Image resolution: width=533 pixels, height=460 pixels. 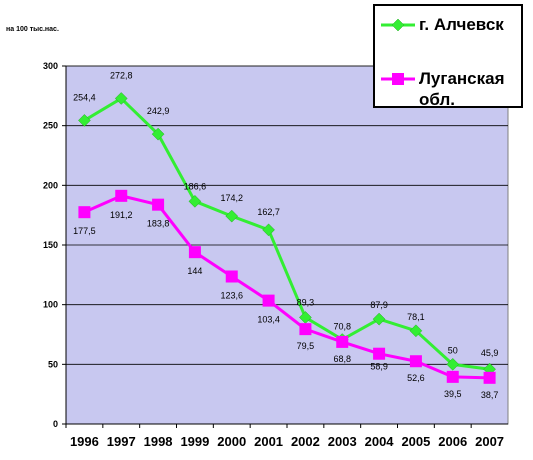 What do you see at coordinates (84, 231) in the screenshot?
I see `data-label-s2-1996: 177,5` at bounding box center [84, 231].